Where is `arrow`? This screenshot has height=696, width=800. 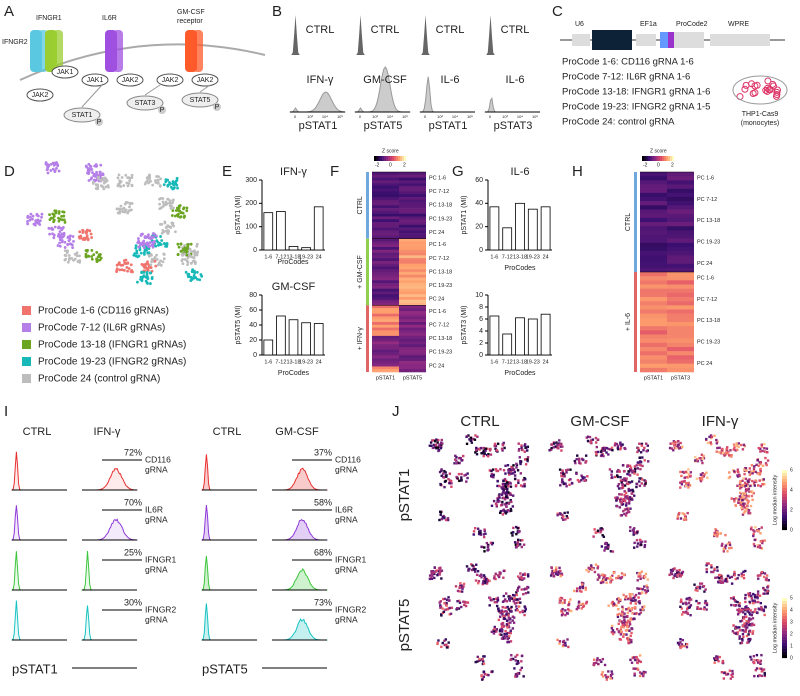 arrow is located at coordinates (152, 90).